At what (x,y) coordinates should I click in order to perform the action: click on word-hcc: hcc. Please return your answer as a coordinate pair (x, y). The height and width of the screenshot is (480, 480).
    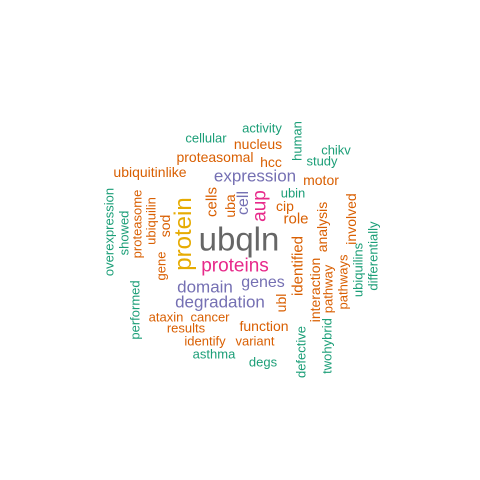
    Looking at the image, I should click on (271, 162).